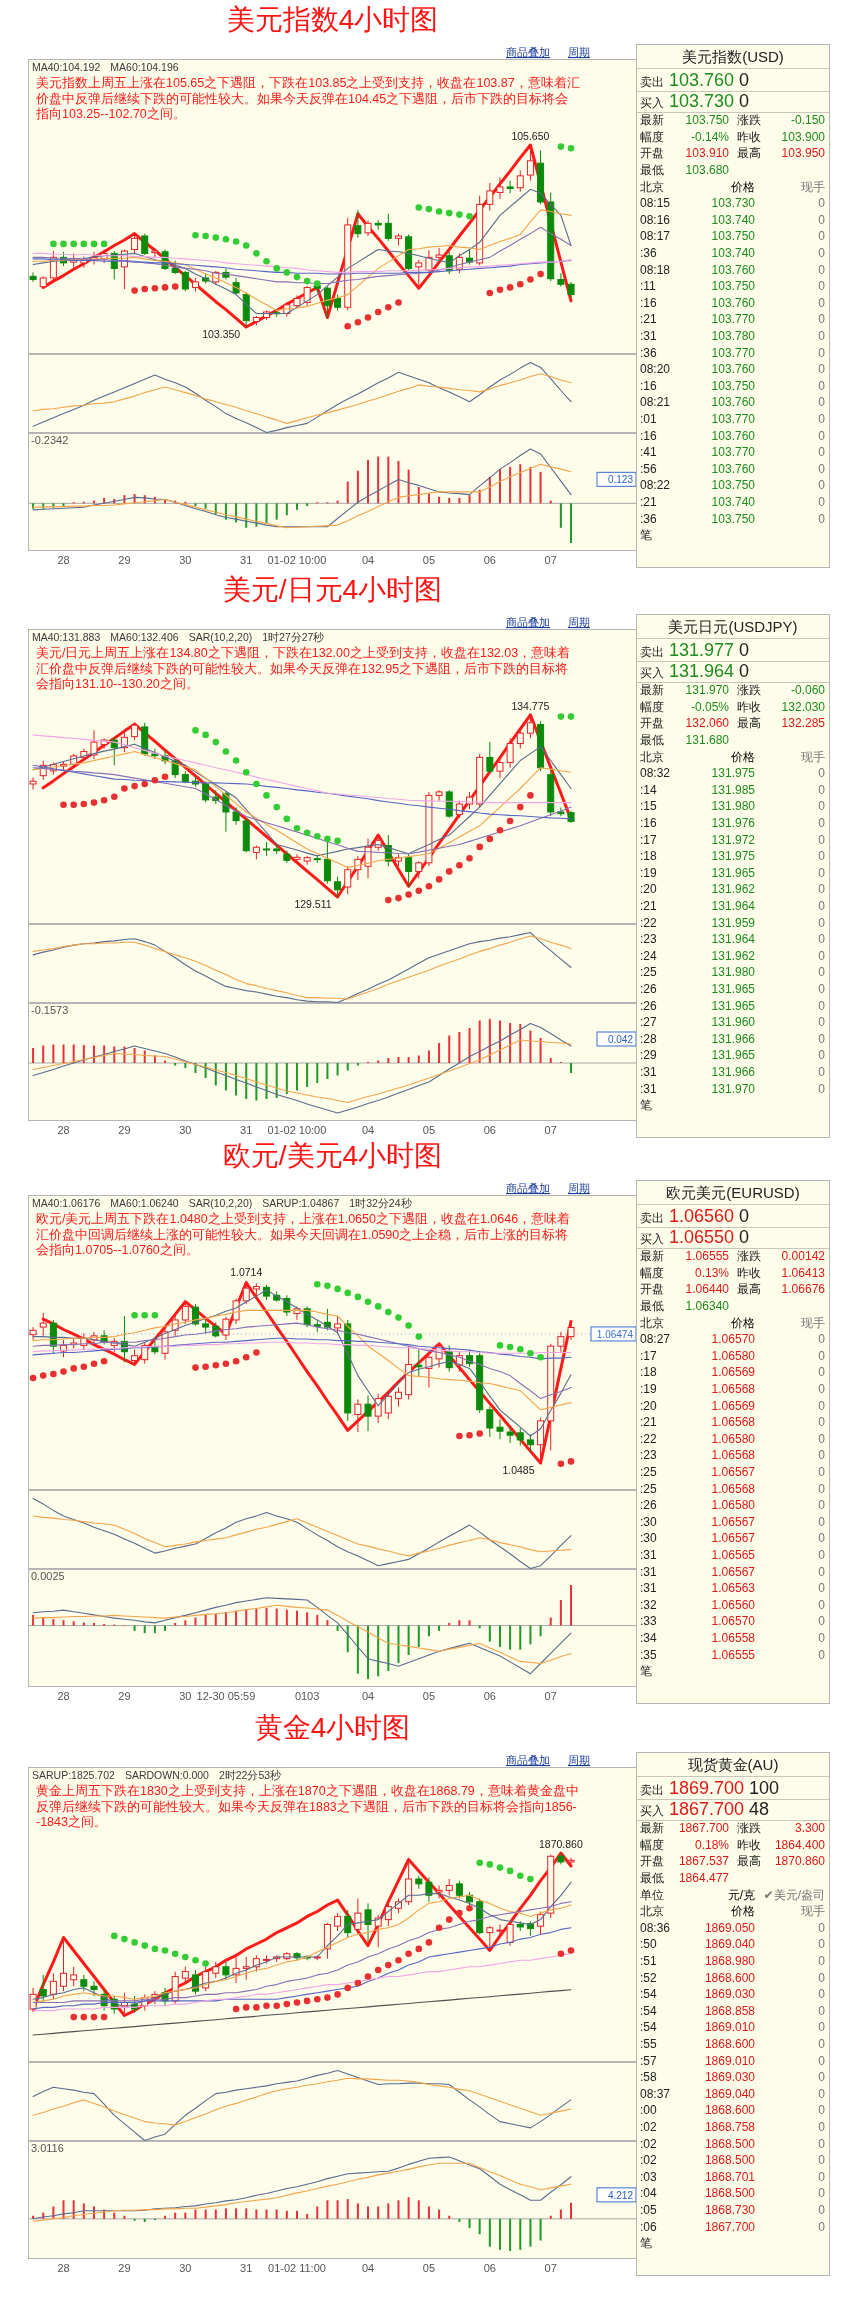 Image resolution: width=850 pixels, height=2312 pixels. Describe the element at coordinates (620, 480) in the screenshot. I see `text: 0.123` at that location.